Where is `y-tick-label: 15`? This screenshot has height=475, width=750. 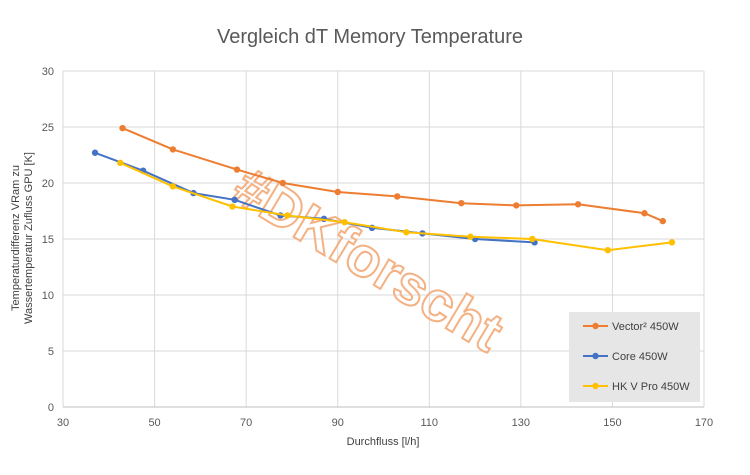 y-tick-label: 15 is located at coordinates (48, 240).